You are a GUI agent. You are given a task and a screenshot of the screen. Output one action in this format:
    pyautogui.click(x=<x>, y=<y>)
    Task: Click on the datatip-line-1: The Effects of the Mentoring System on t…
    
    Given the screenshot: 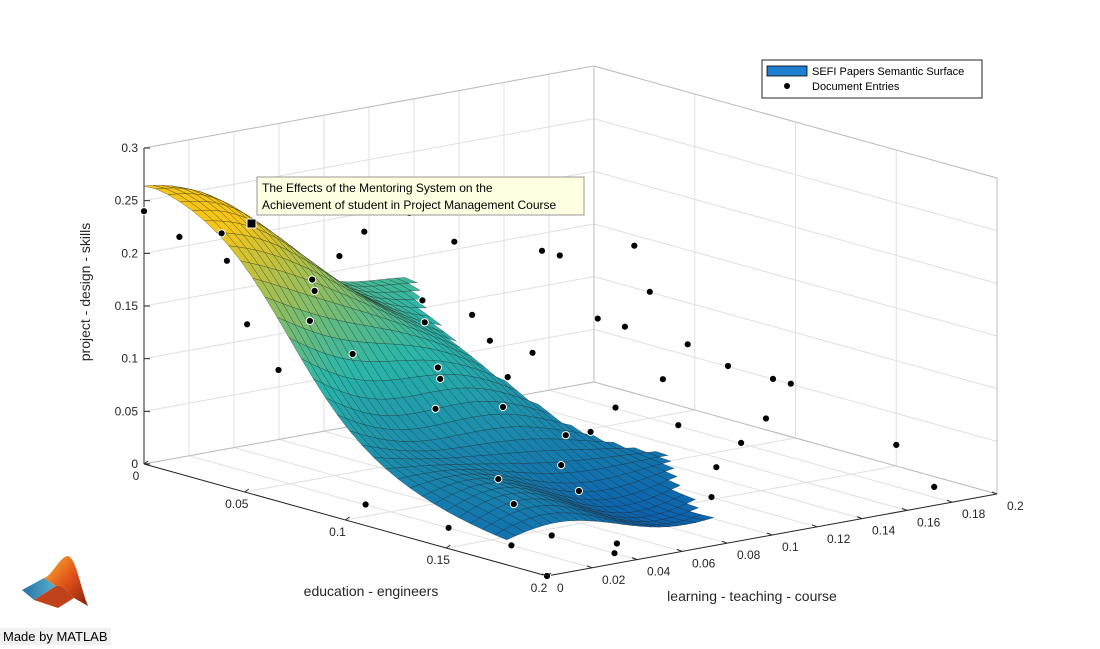 What is the action you would take?
    pyautogui.click(x=377, y=188)
    